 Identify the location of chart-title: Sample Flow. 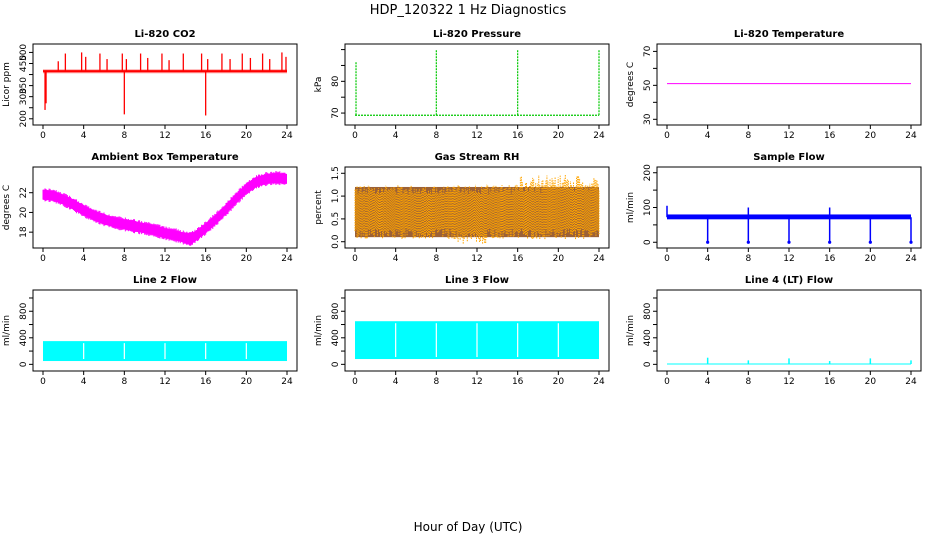
(789, 157).